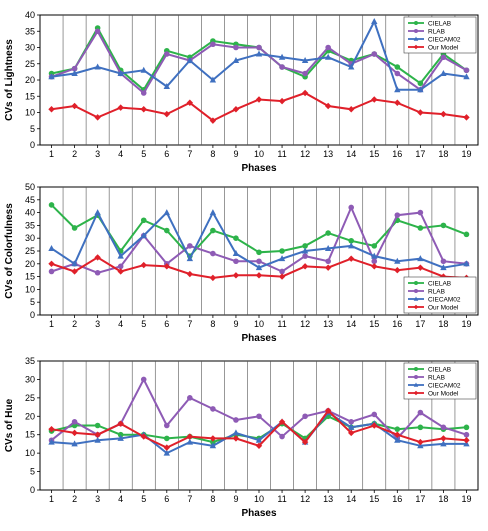 This screenshot has height=531, width=488. Describe the element at coordinates (30, 64) in the screenshot. I see `y-tick-label: 25` at that location.